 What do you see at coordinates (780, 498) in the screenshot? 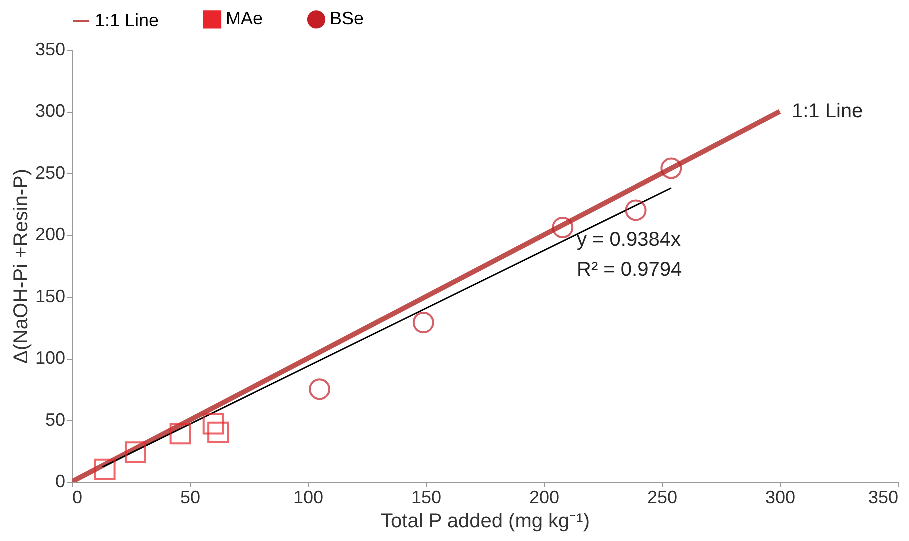
I see `x-tick-label: 300` at bounding box center [780, 498].